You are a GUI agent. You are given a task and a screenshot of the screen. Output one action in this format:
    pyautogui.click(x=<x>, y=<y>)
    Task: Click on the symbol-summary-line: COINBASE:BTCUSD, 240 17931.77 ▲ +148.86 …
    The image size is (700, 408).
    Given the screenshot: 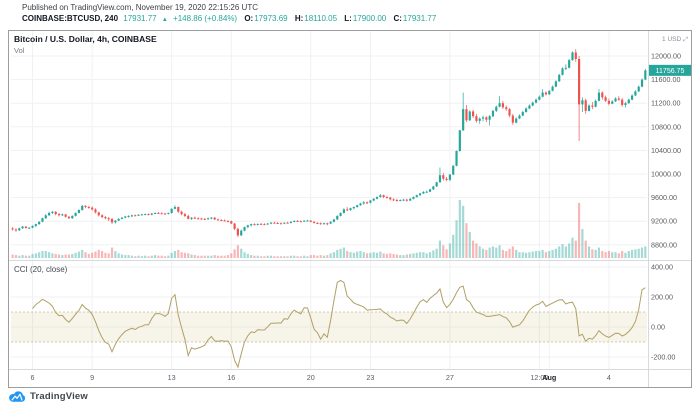 What is the action you would take?
    pyautogui.click(x=229, y=18)
    